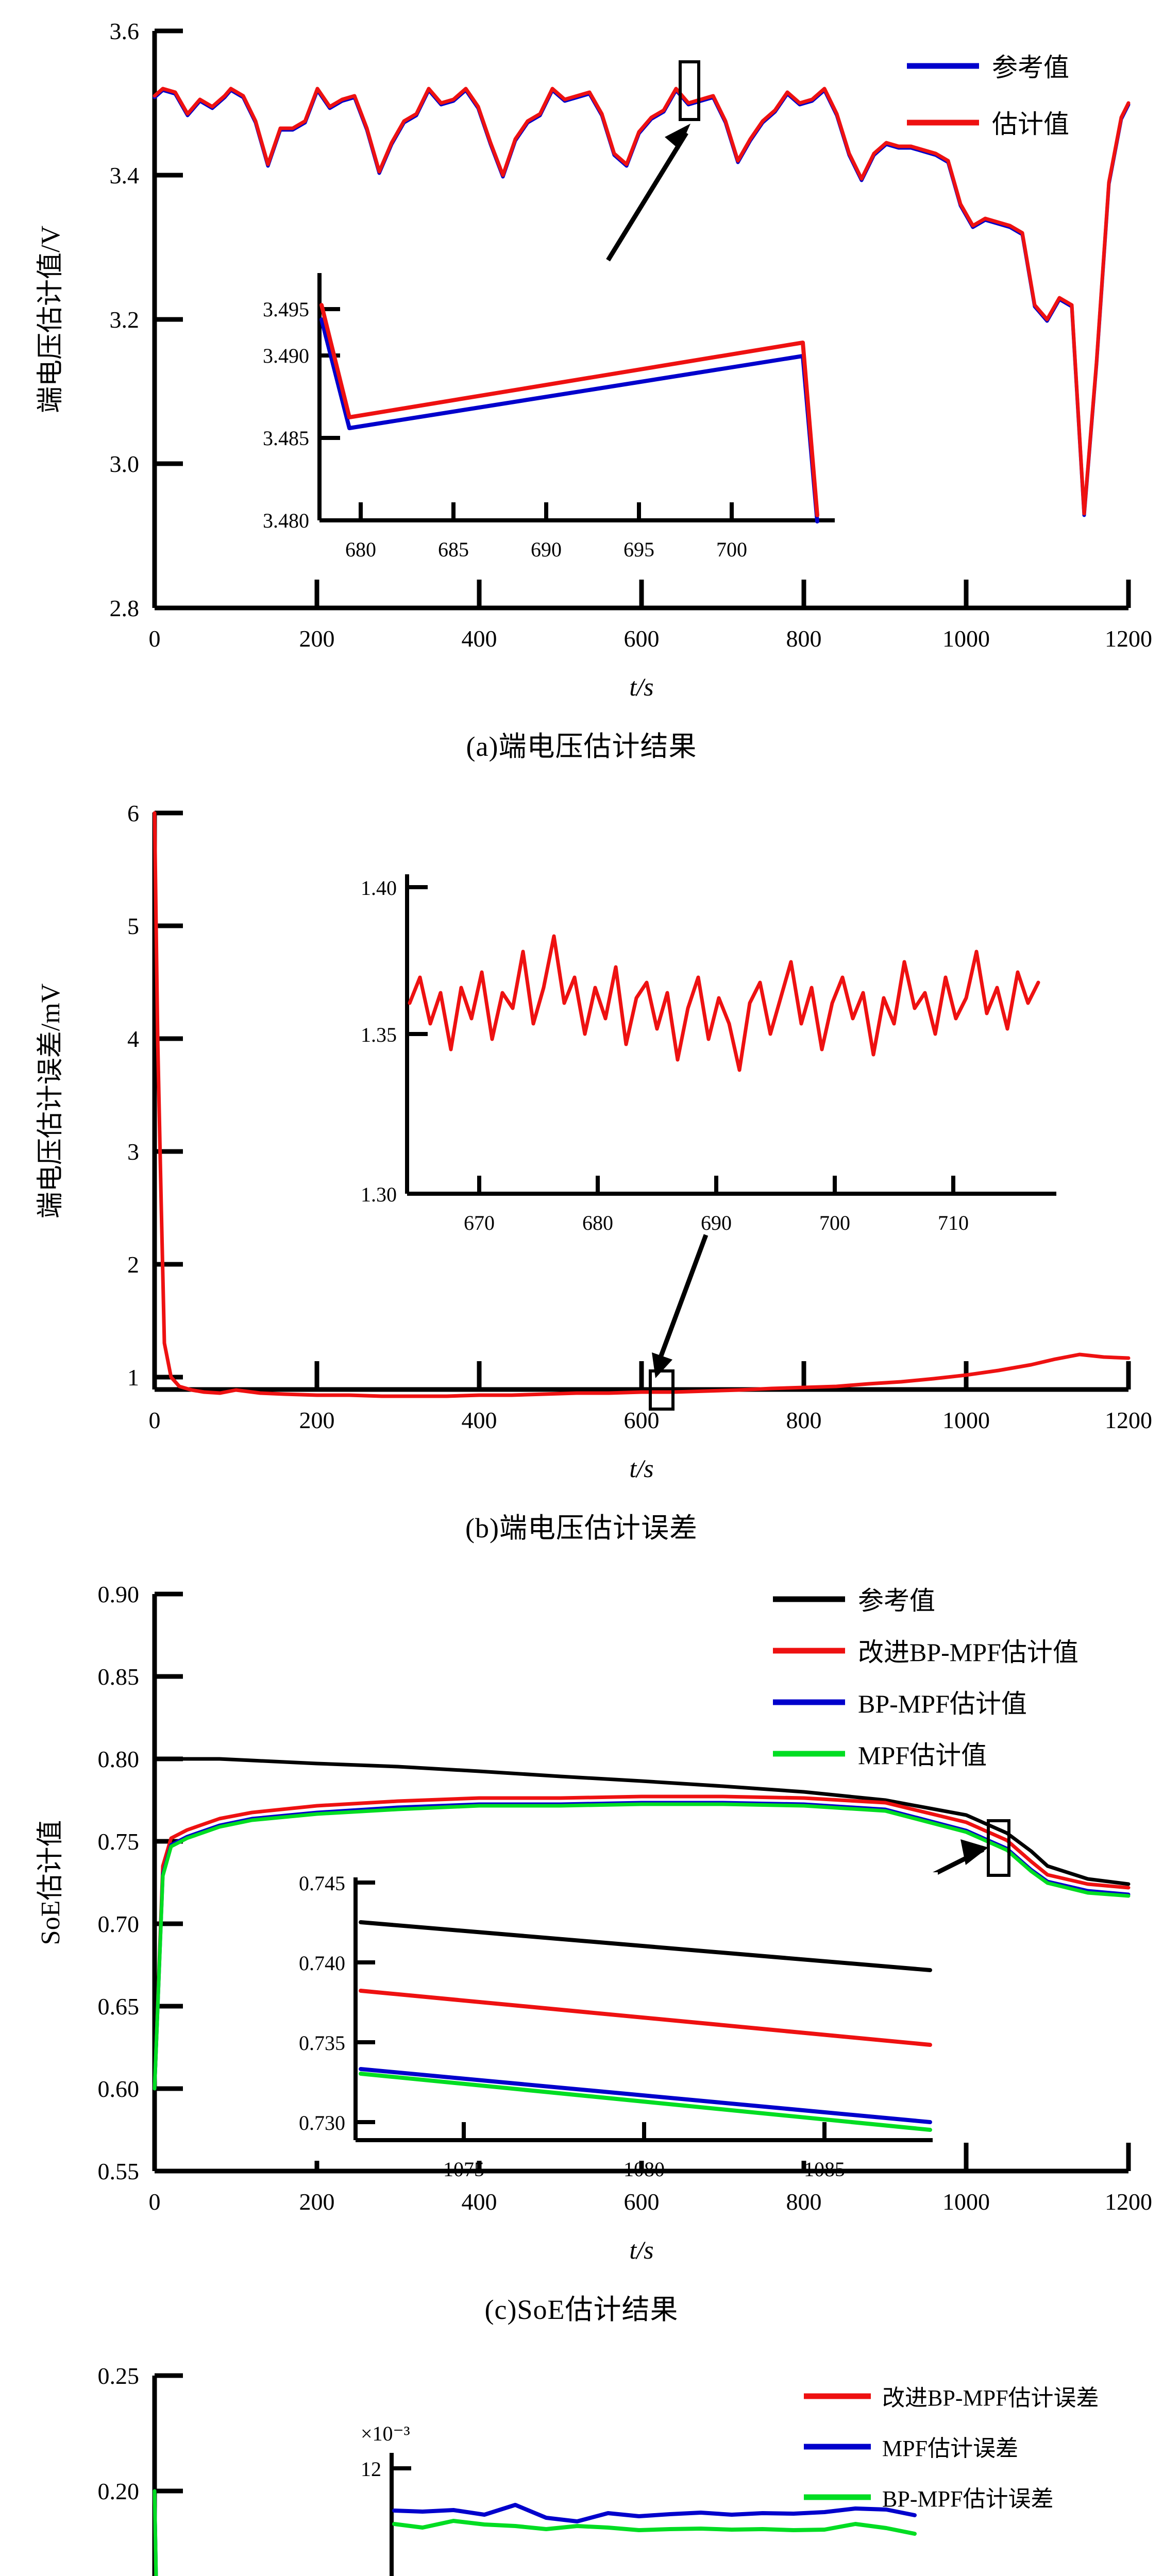  Describe the element at coordinates (645, 2095) in the screenshot. I see `panel-c-inset-series-bpmpf` at that location.